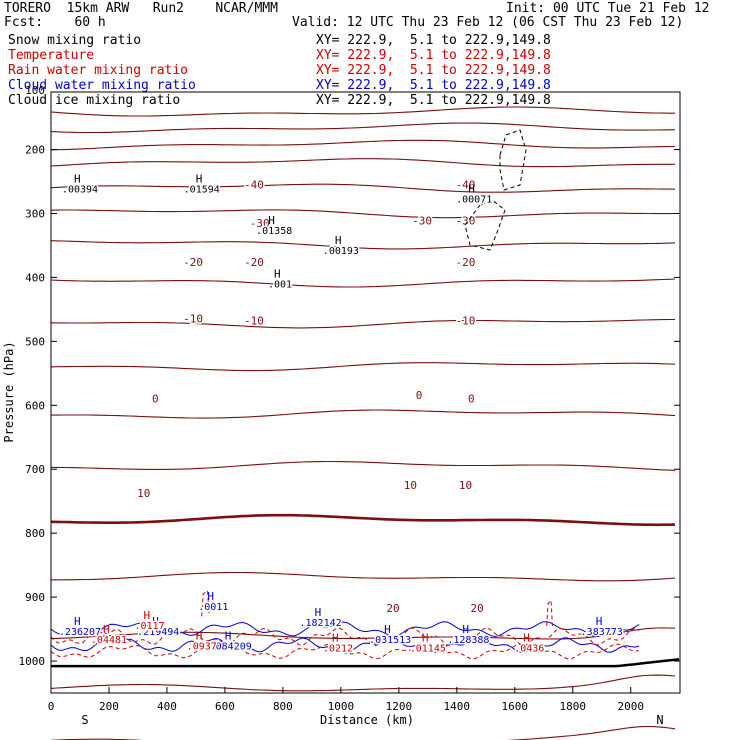  Describe the element at coordinates (149, 626) in the screenshot. I see `max-value-label: .0117` at that location.